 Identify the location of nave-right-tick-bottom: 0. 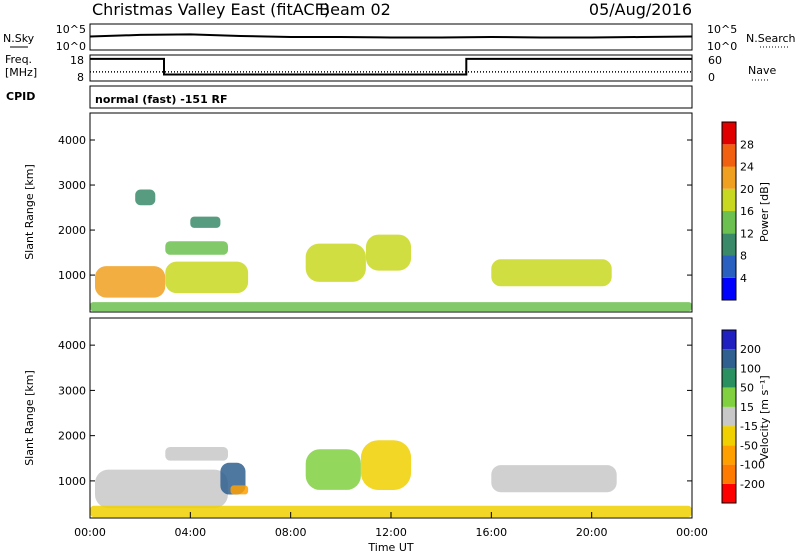
(711, 77).